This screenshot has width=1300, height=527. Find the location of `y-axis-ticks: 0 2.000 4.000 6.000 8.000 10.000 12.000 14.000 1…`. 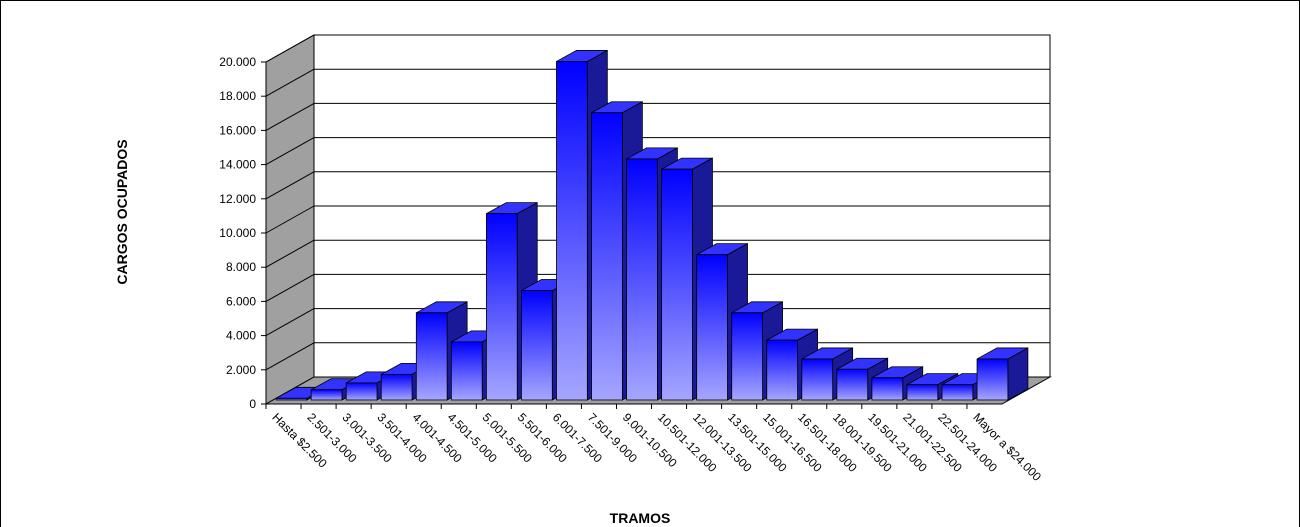

y-axis-ticks: 0 2.000 4.000 6.000 8.000 10.000 12.000 14.000 1… is located at coordinates (243, 233).